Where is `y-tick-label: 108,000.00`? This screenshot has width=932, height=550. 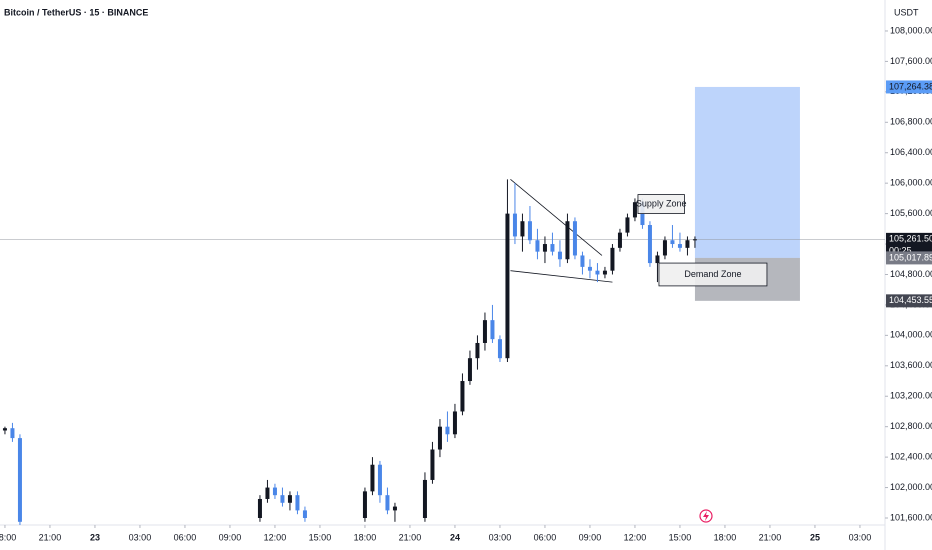 y-tick-label: 108,000.00 is located at coordinates (911, 30).